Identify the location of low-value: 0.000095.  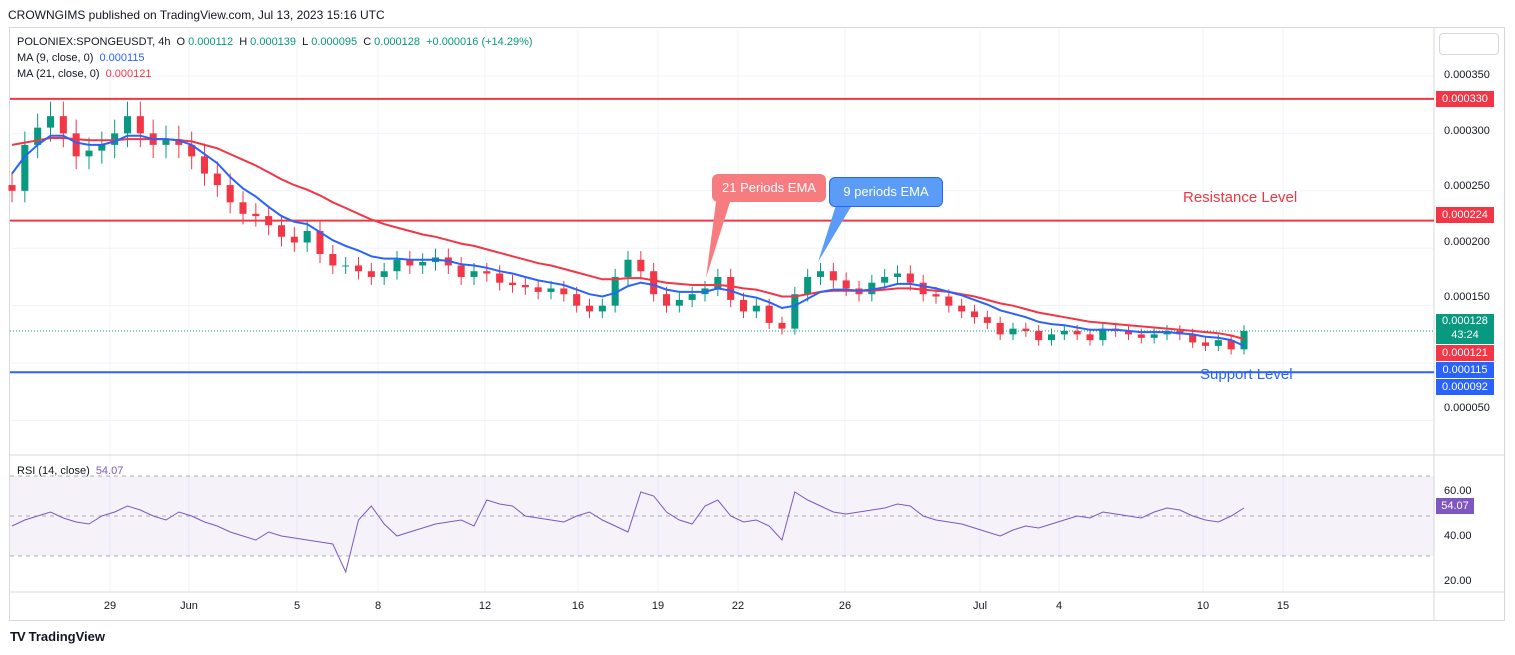
(334, 42).